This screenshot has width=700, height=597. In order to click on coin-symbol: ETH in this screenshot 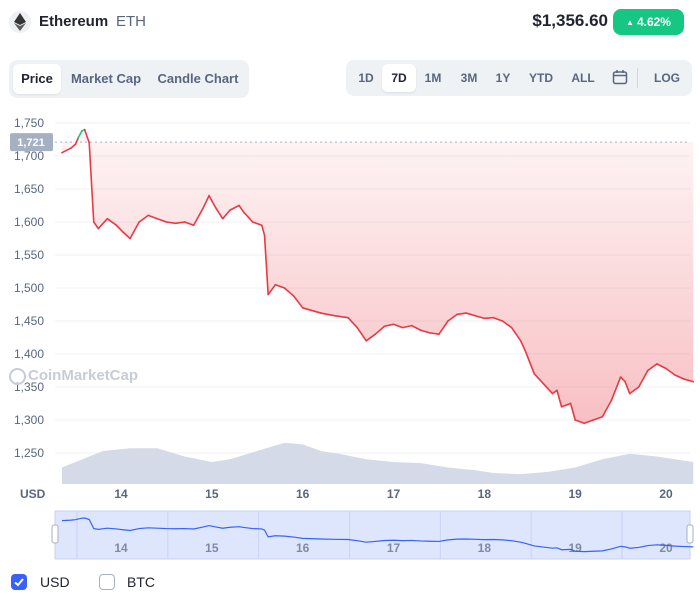, I will do `click(131, 21)`.